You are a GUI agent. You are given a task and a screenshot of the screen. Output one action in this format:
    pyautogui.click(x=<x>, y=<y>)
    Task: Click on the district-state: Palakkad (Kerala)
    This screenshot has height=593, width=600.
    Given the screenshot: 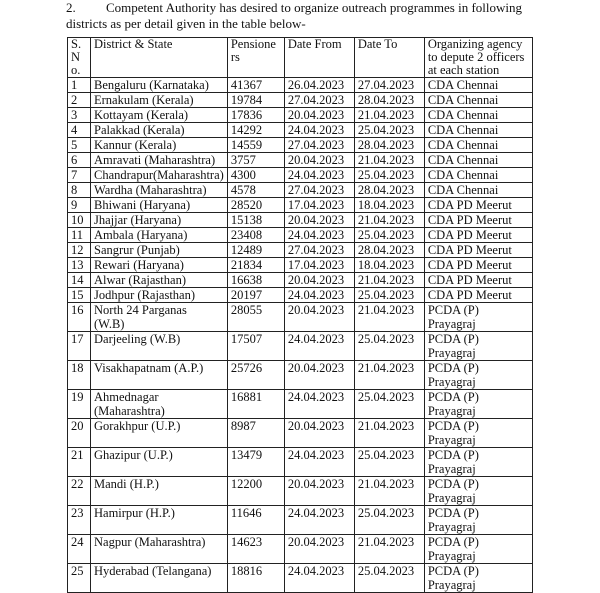 What is the action you would take?
    pyautogui.click(x=159, y=130)
    